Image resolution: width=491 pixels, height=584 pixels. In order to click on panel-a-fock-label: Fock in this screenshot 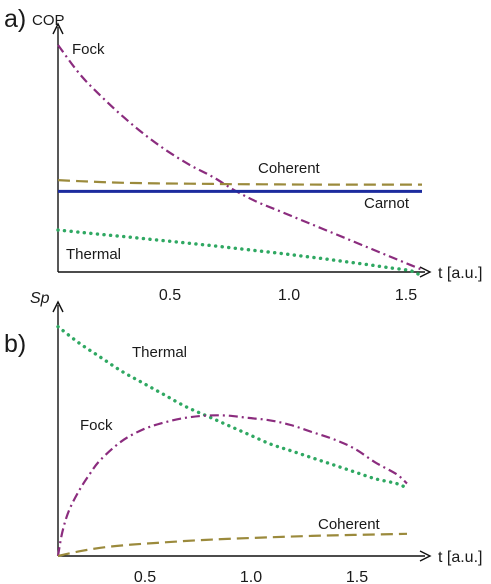, I will do `click(88, 49)`.